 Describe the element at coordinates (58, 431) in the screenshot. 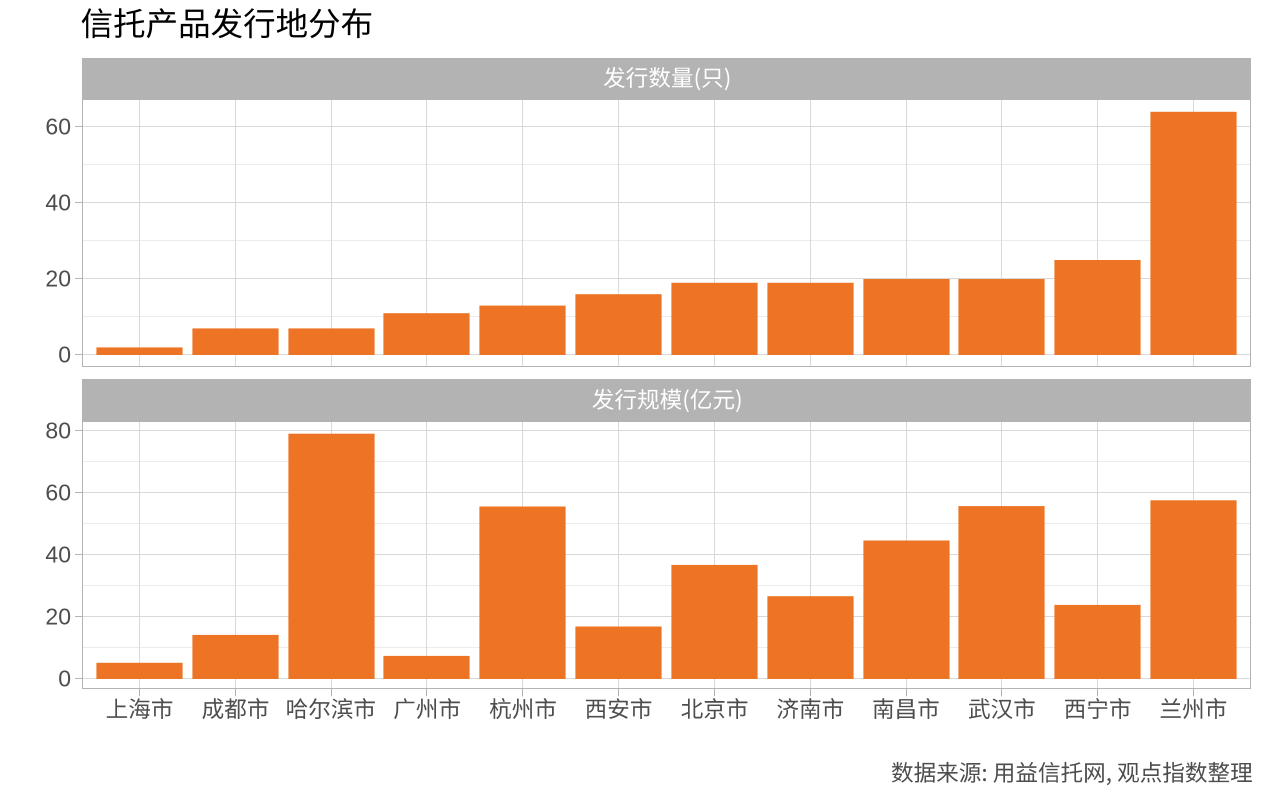

I see `svg-text: 80` at that location.